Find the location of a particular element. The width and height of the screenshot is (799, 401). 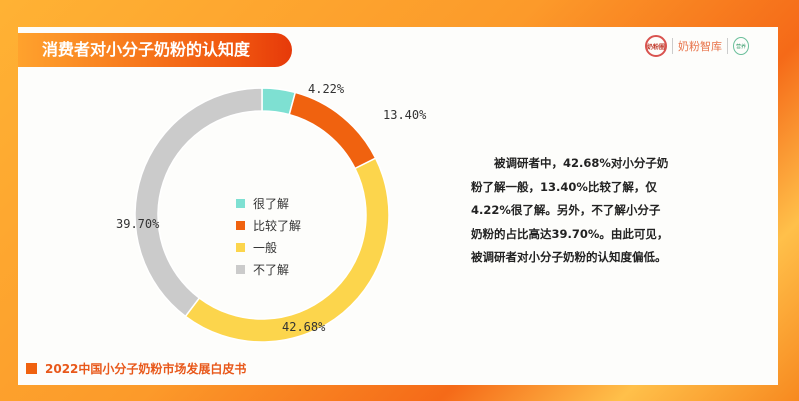

logo-naifenzhiku: 奶粉智库 is located at coordinates (700, 46).